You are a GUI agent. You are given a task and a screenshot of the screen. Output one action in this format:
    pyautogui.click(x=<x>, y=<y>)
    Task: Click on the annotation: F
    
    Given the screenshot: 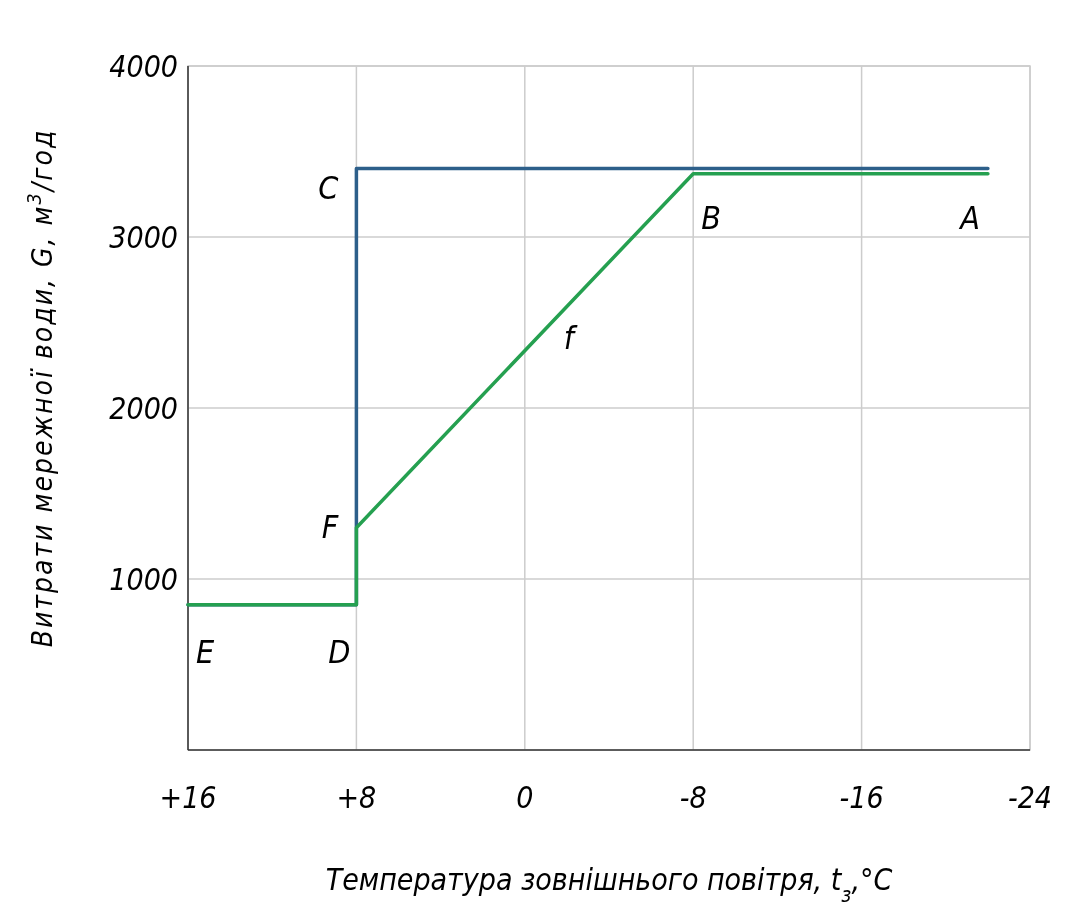 What is the action you would take?
    pyautogui.click(x=330, y=526)
    